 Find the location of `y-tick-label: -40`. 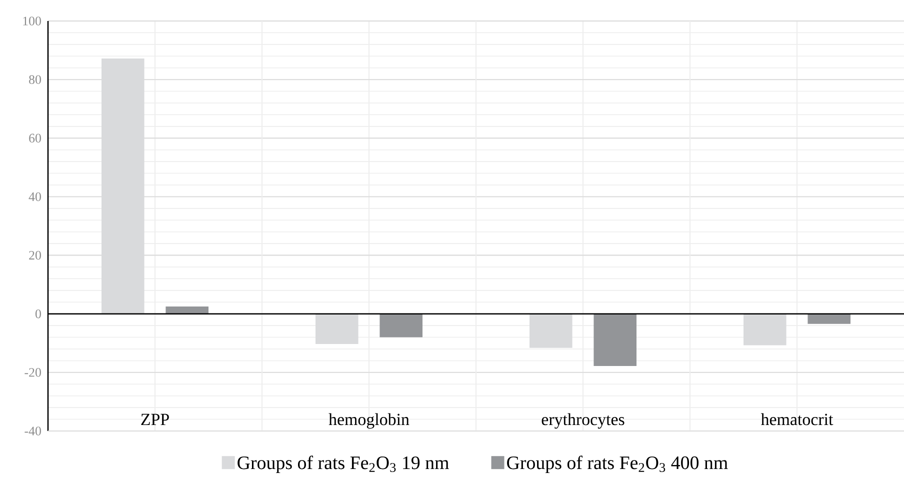

y-tick-label: -40 is located at coordinates (32, 431).